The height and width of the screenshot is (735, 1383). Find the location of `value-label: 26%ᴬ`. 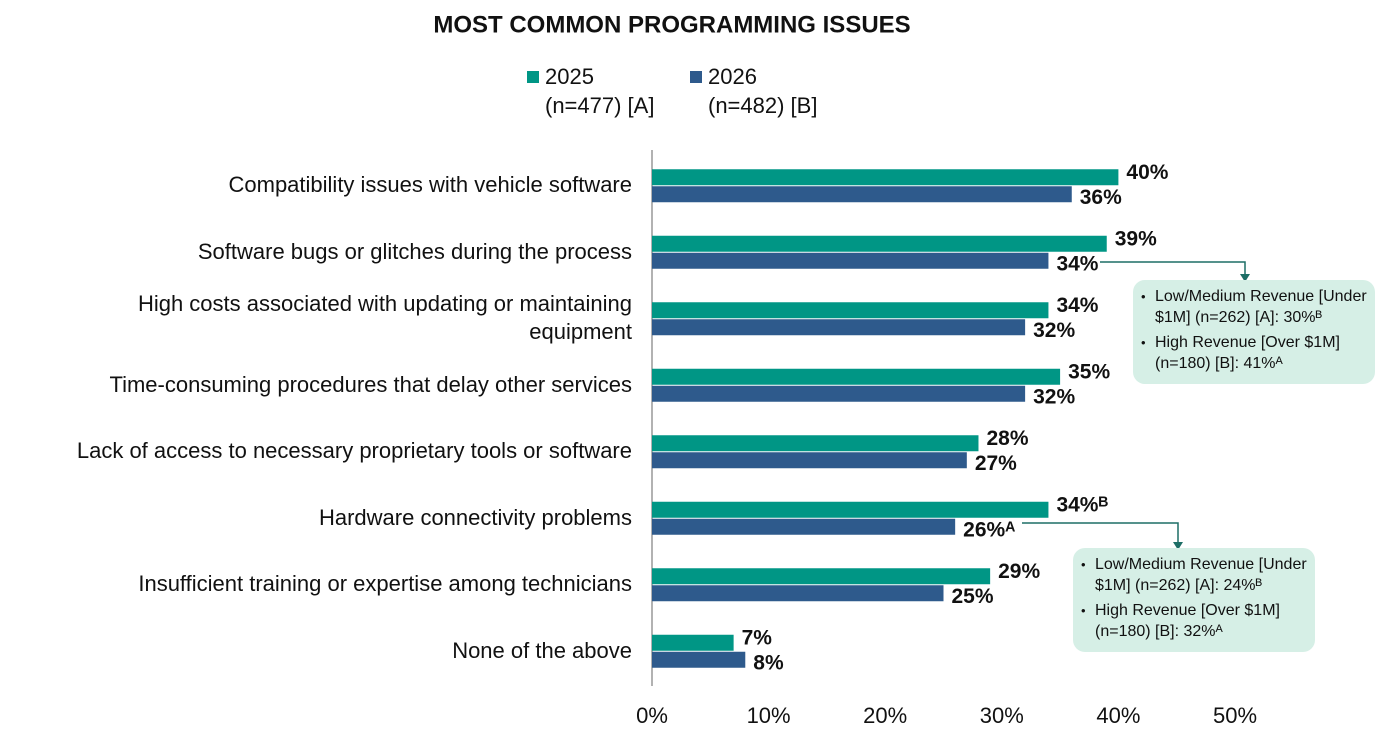

value-label: 26%ᴬ is located at coordinates (989, 529).